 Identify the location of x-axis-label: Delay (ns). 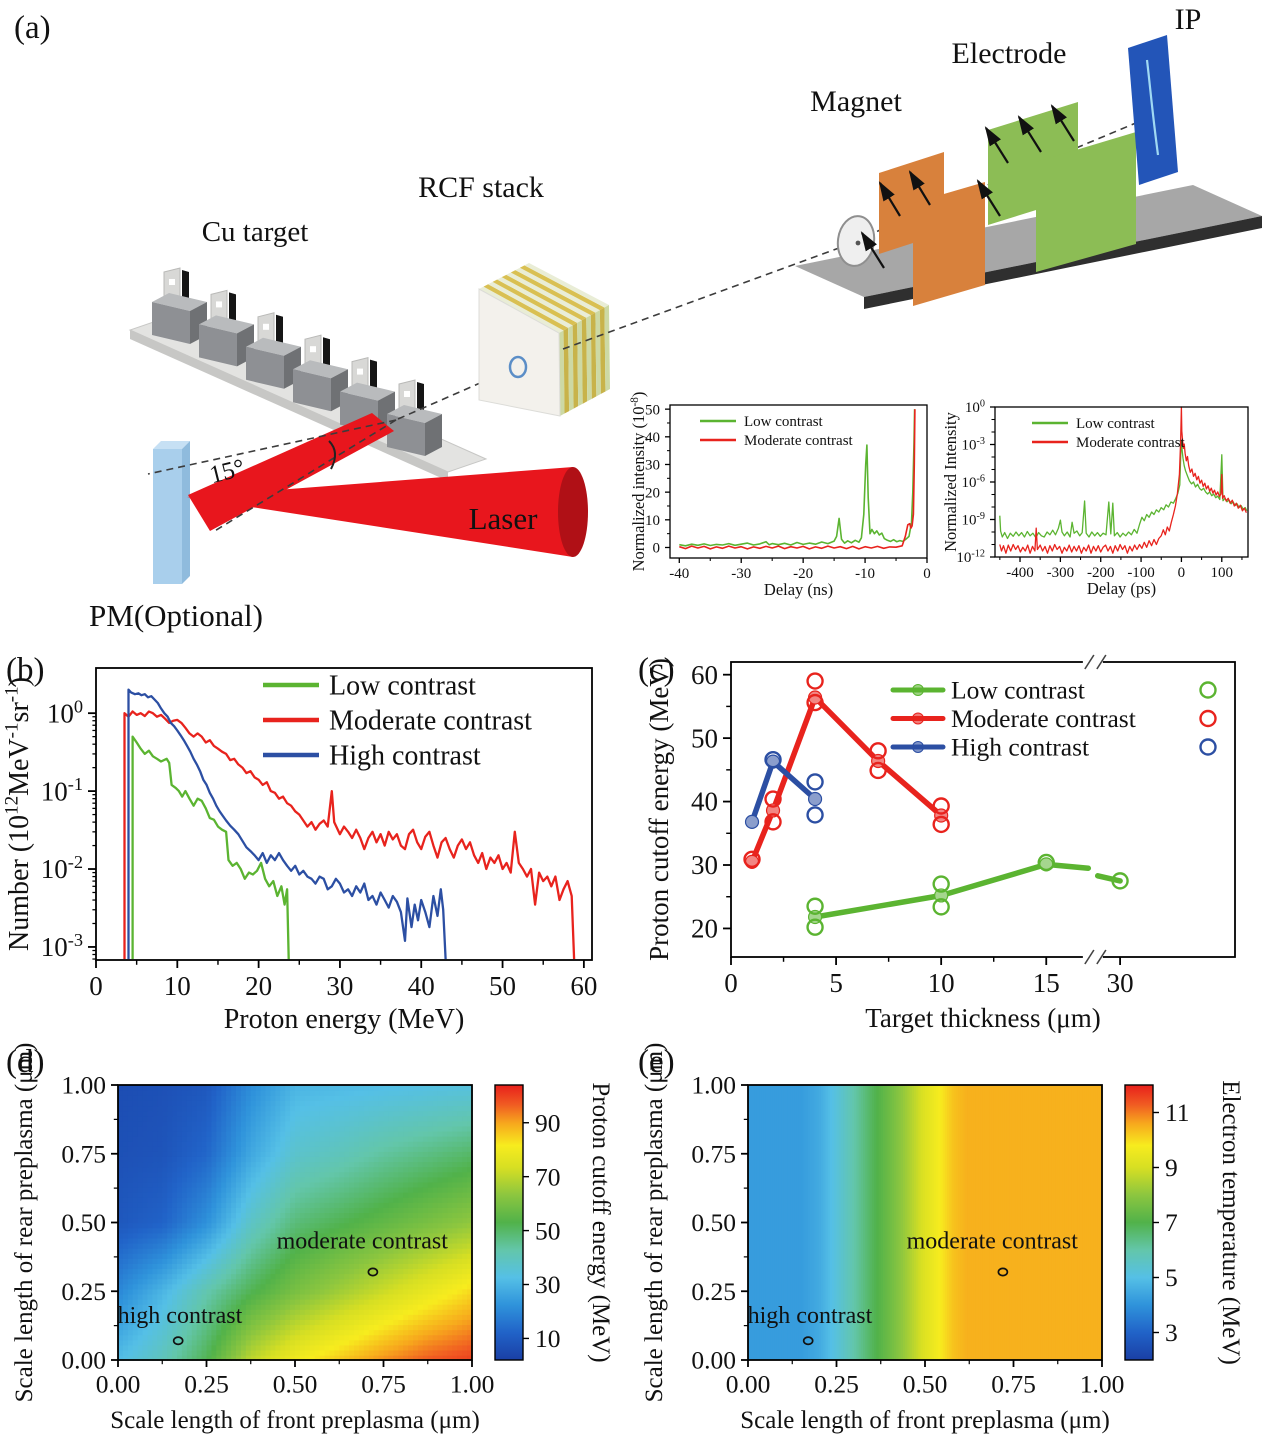
(798, 589).